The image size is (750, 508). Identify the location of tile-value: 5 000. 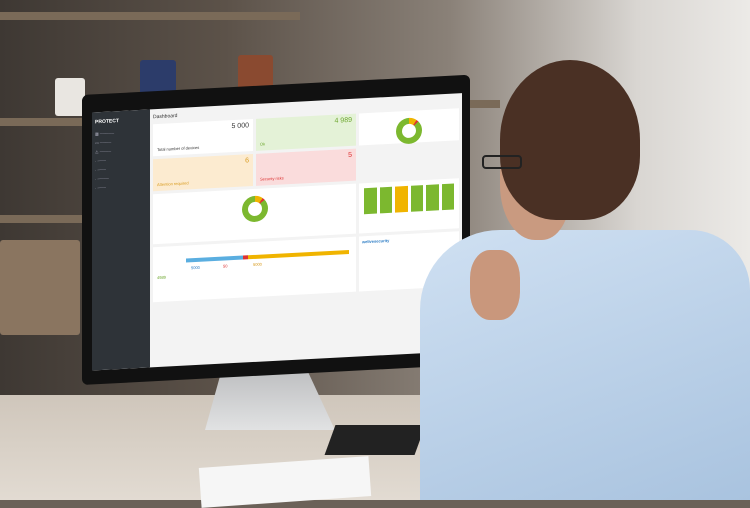
(240, 126).